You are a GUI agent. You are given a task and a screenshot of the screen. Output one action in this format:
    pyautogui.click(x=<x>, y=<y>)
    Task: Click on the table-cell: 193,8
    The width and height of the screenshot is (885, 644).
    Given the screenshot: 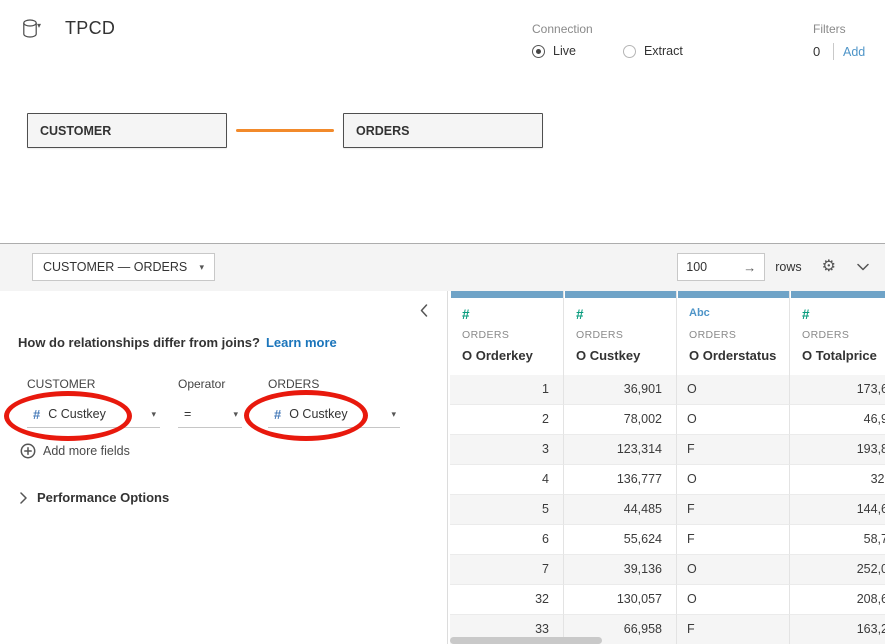 What is the action you would take?
    pyautogui.click(x=837, y=450)
    